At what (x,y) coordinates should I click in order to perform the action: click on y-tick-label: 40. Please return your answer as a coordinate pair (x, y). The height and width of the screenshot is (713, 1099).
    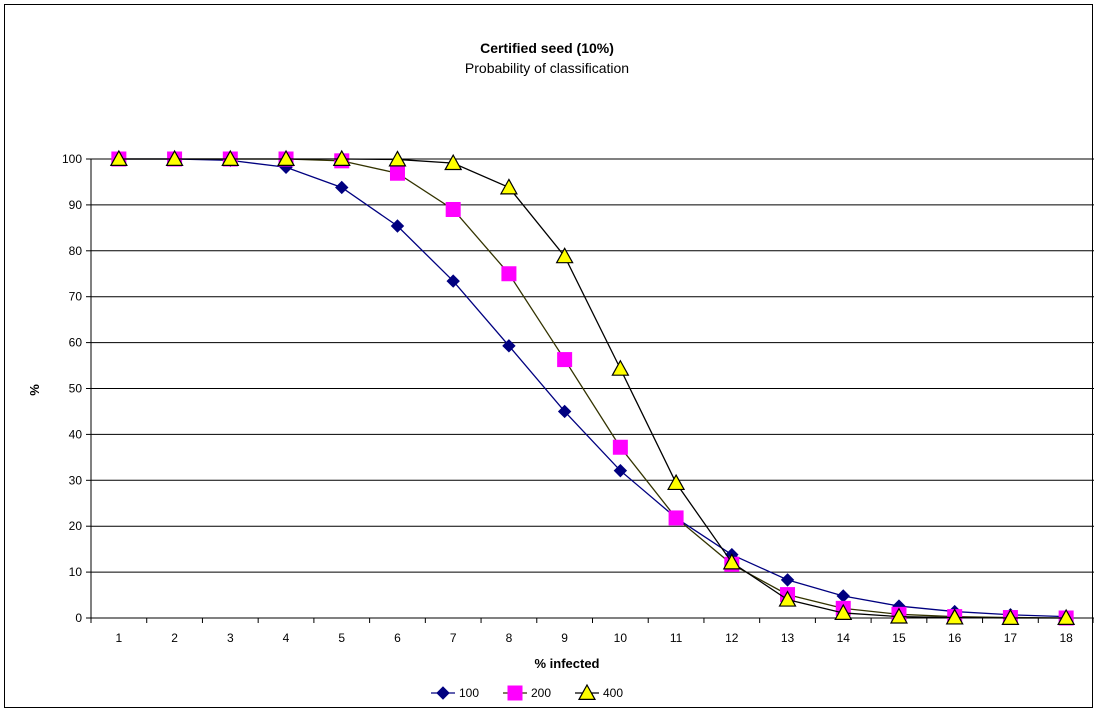
    Looking at the image, I should click on (76, 434).